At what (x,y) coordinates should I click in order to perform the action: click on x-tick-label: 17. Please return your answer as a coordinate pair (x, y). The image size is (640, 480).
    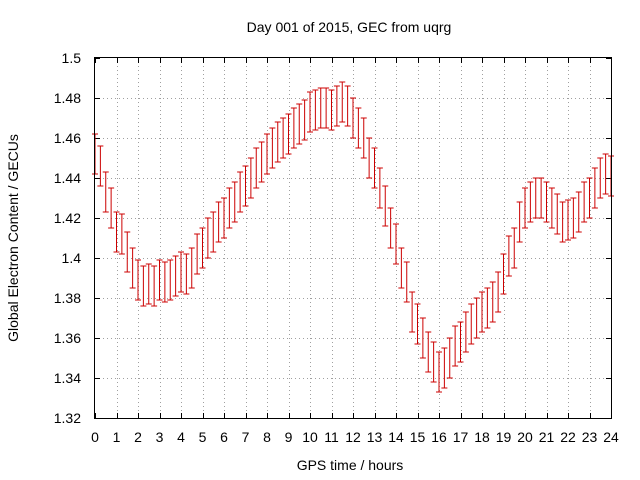
    Looking at the image, I should click on (461, 437).